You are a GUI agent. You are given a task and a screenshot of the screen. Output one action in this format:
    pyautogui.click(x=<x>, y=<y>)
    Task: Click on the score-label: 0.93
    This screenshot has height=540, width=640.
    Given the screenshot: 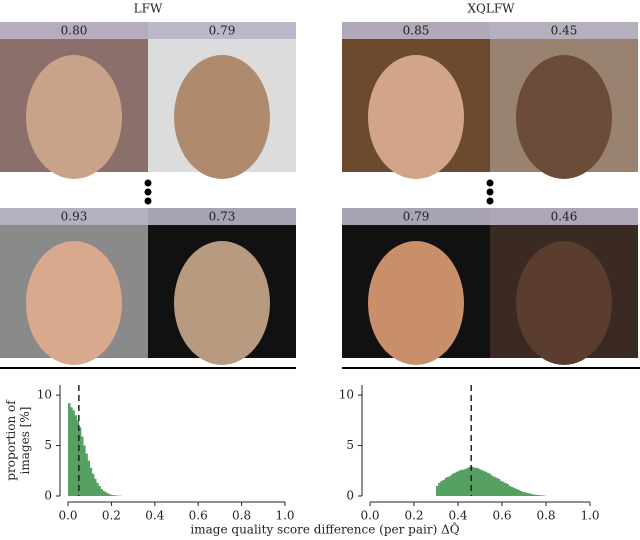 What is the action you would take?
    pyautogui.click(x=74, y=217)
    